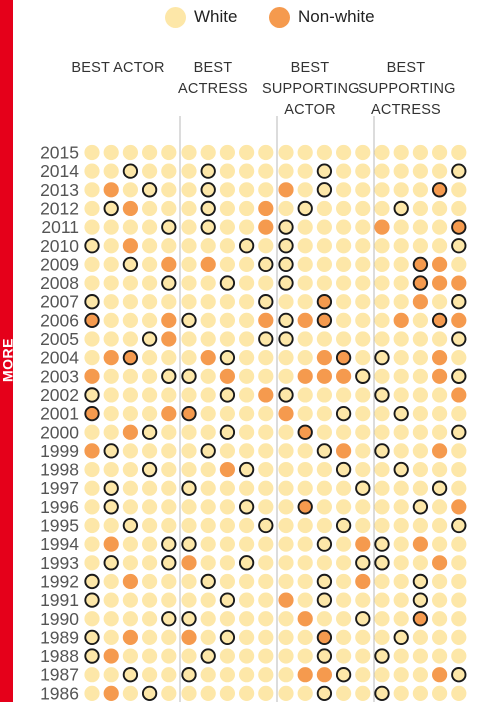  I want to click on column-header-line: SUPPORTING, so click(407, 89).